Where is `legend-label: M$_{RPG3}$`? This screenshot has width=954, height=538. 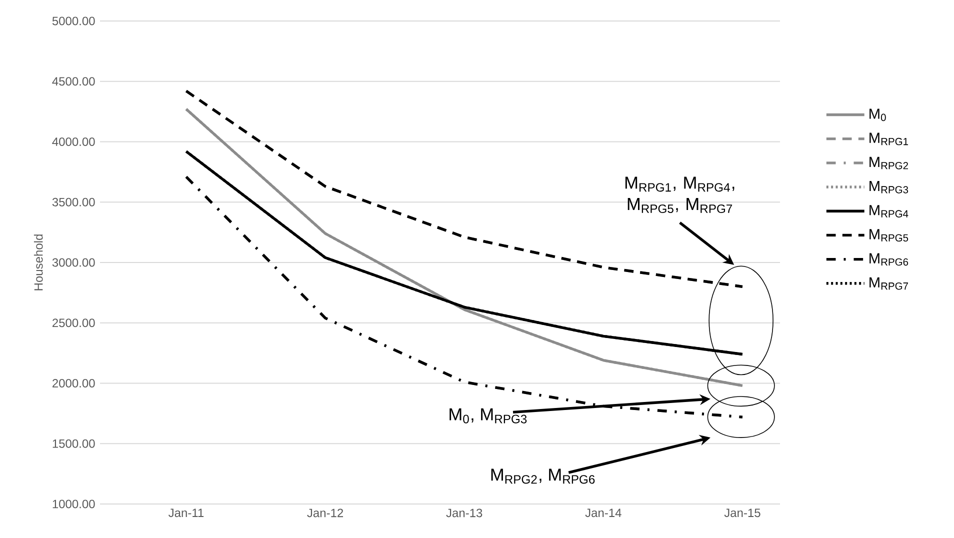
legend-label: M$_{RPG3}$ is located at coordinates (889, 187).